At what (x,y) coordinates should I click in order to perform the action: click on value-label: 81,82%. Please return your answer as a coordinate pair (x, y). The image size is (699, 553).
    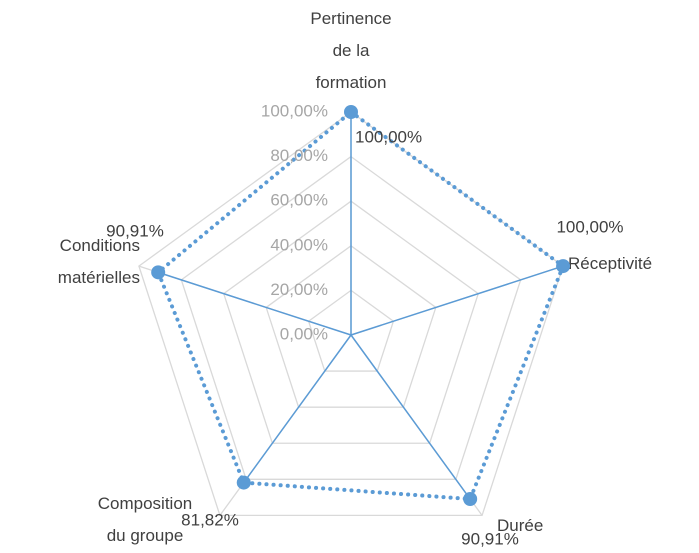
    Looking at the image, I should click on (210, 519).